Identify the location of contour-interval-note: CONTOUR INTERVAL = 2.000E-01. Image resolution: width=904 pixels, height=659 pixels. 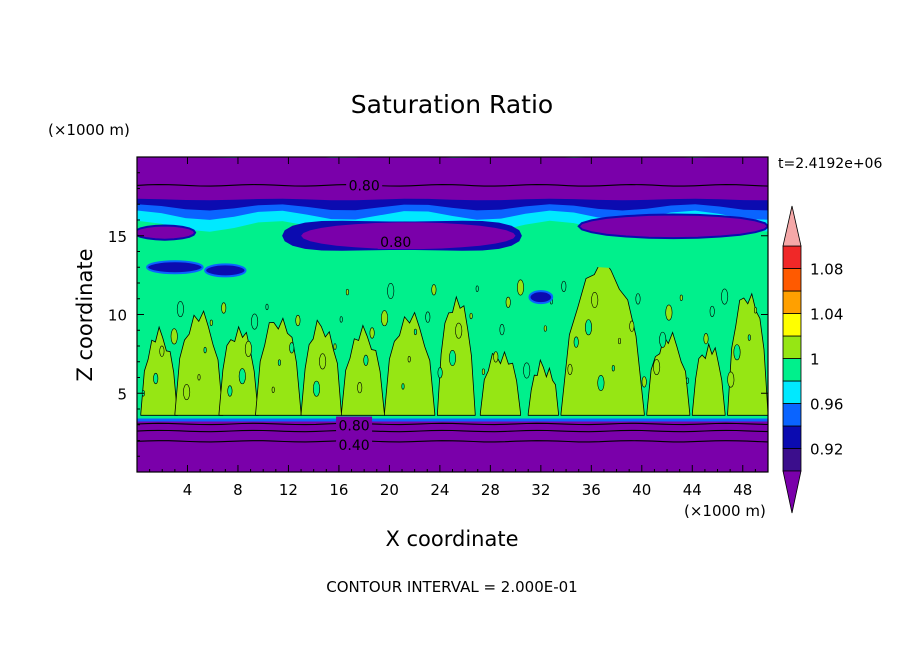
(451, 587).